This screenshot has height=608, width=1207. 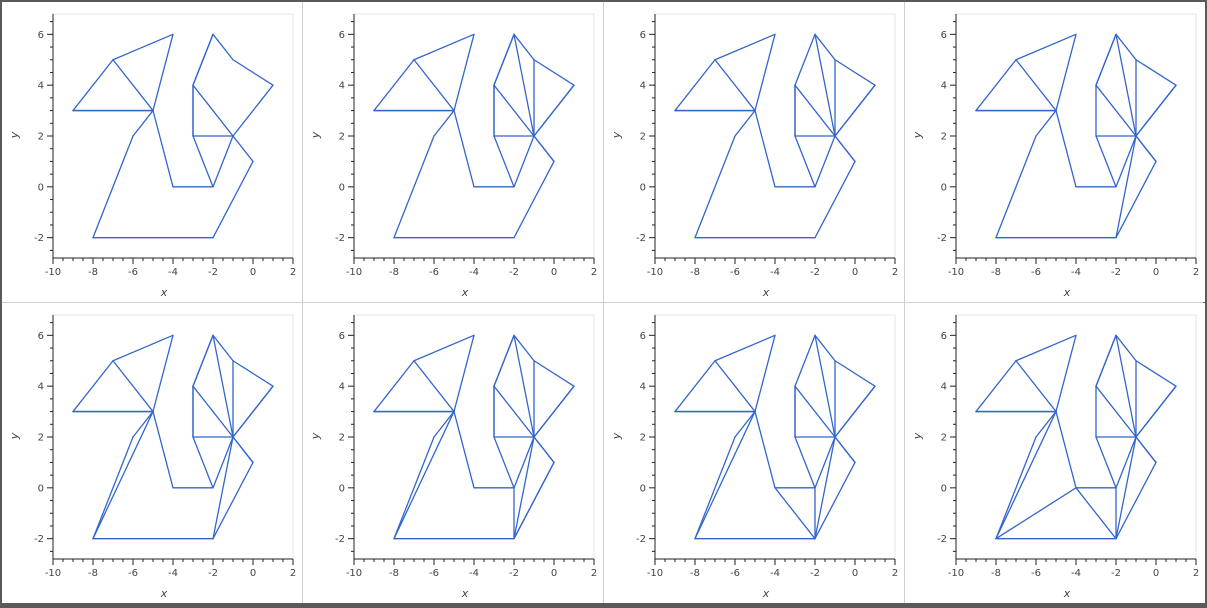 I want to click on x-tick-label: -6, so click(x=1036, y=573).